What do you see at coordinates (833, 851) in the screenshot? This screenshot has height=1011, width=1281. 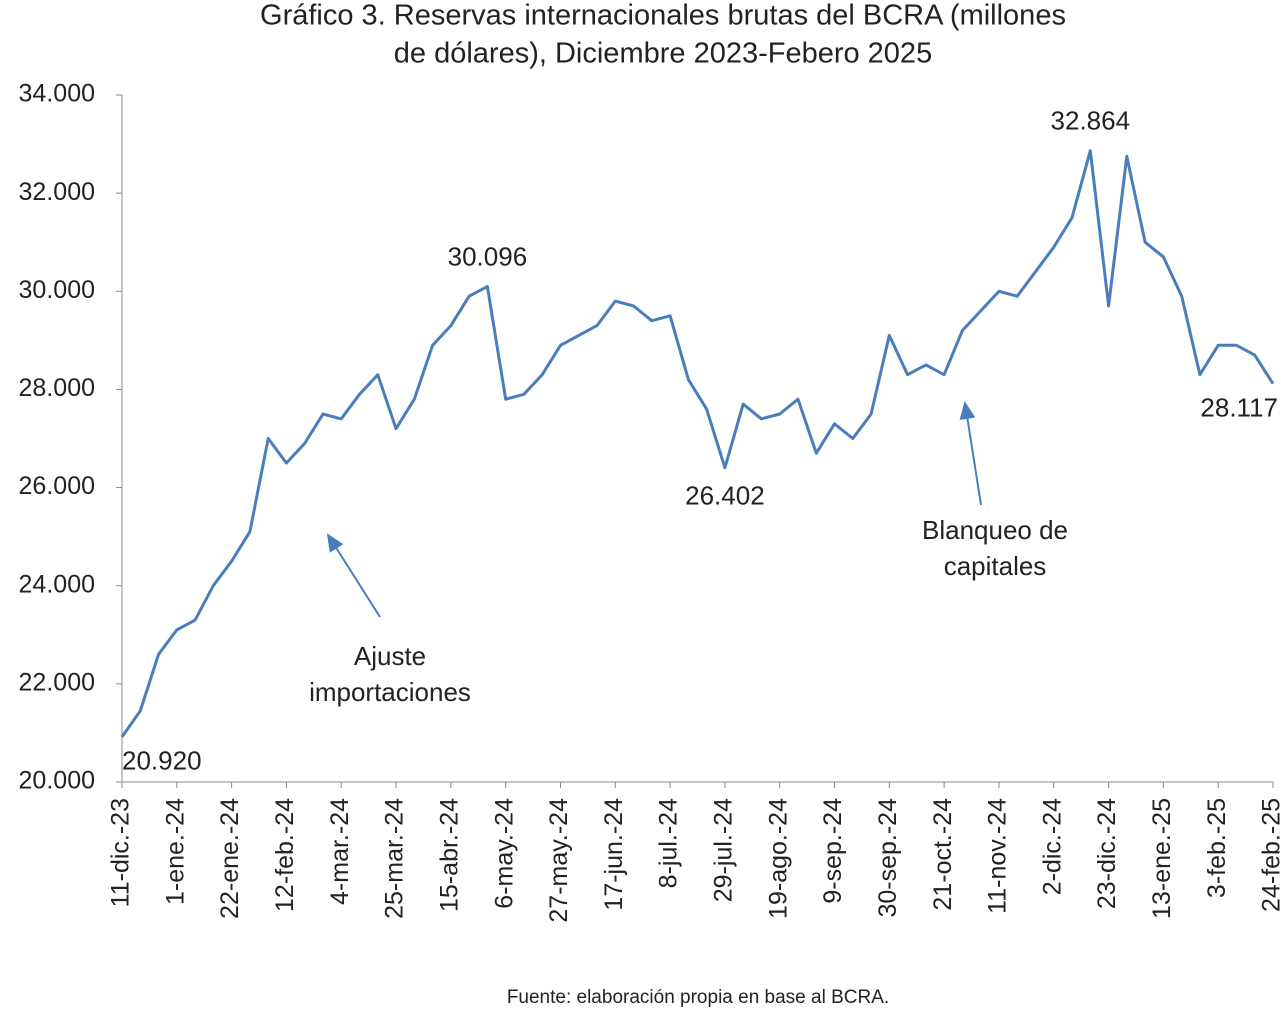 I see `x-tick-label: 9-sep.-24` at bounding box center [833, 851].